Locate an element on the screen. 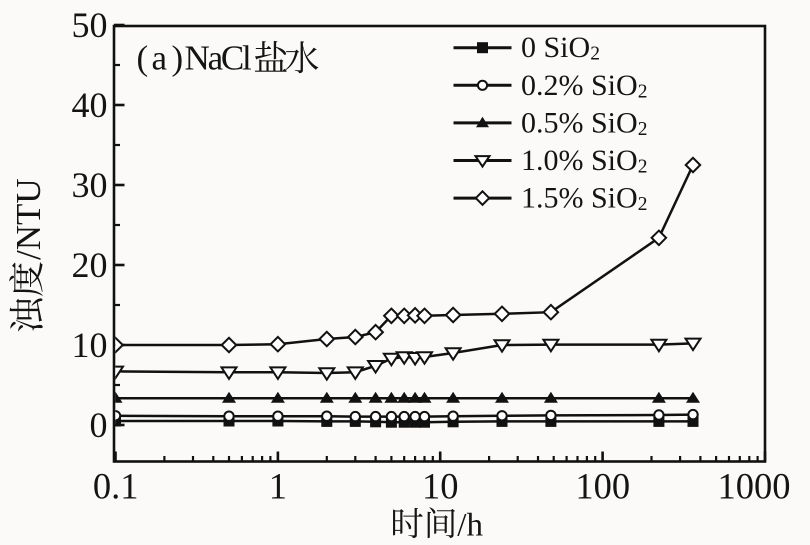 The image size is (810, 545). svg-text: 1.0% SiO2 is located at coordinates (584, 161).